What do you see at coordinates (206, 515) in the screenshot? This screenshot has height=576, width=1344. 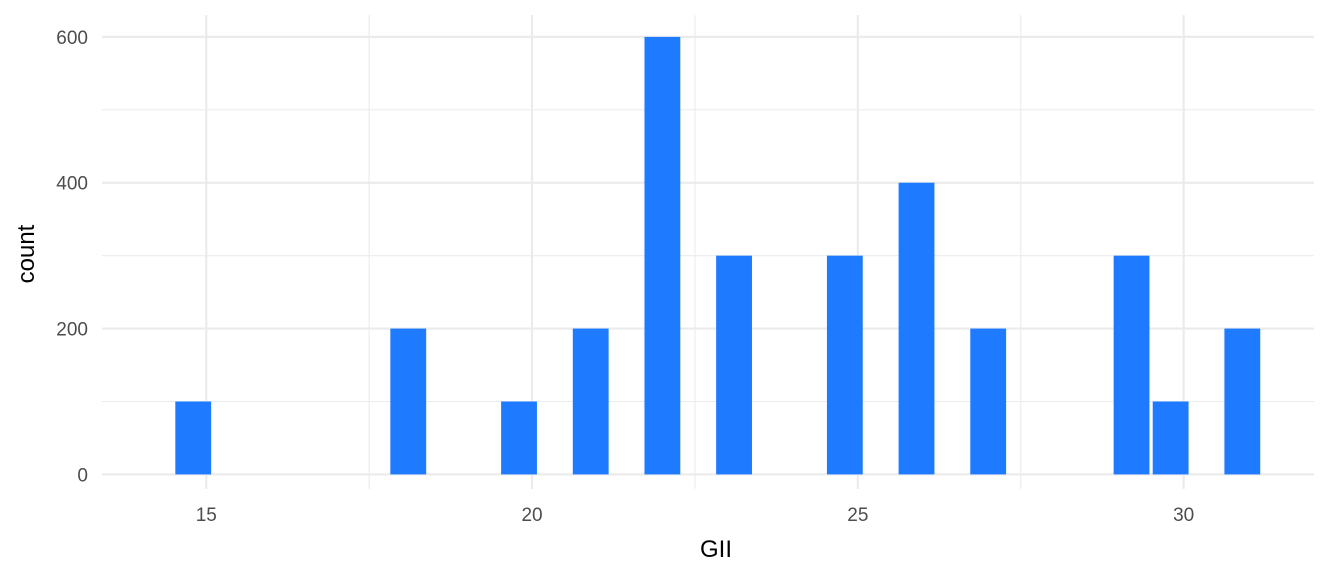 I see `x-tick-label: 15` at bounding box center [206, 515].